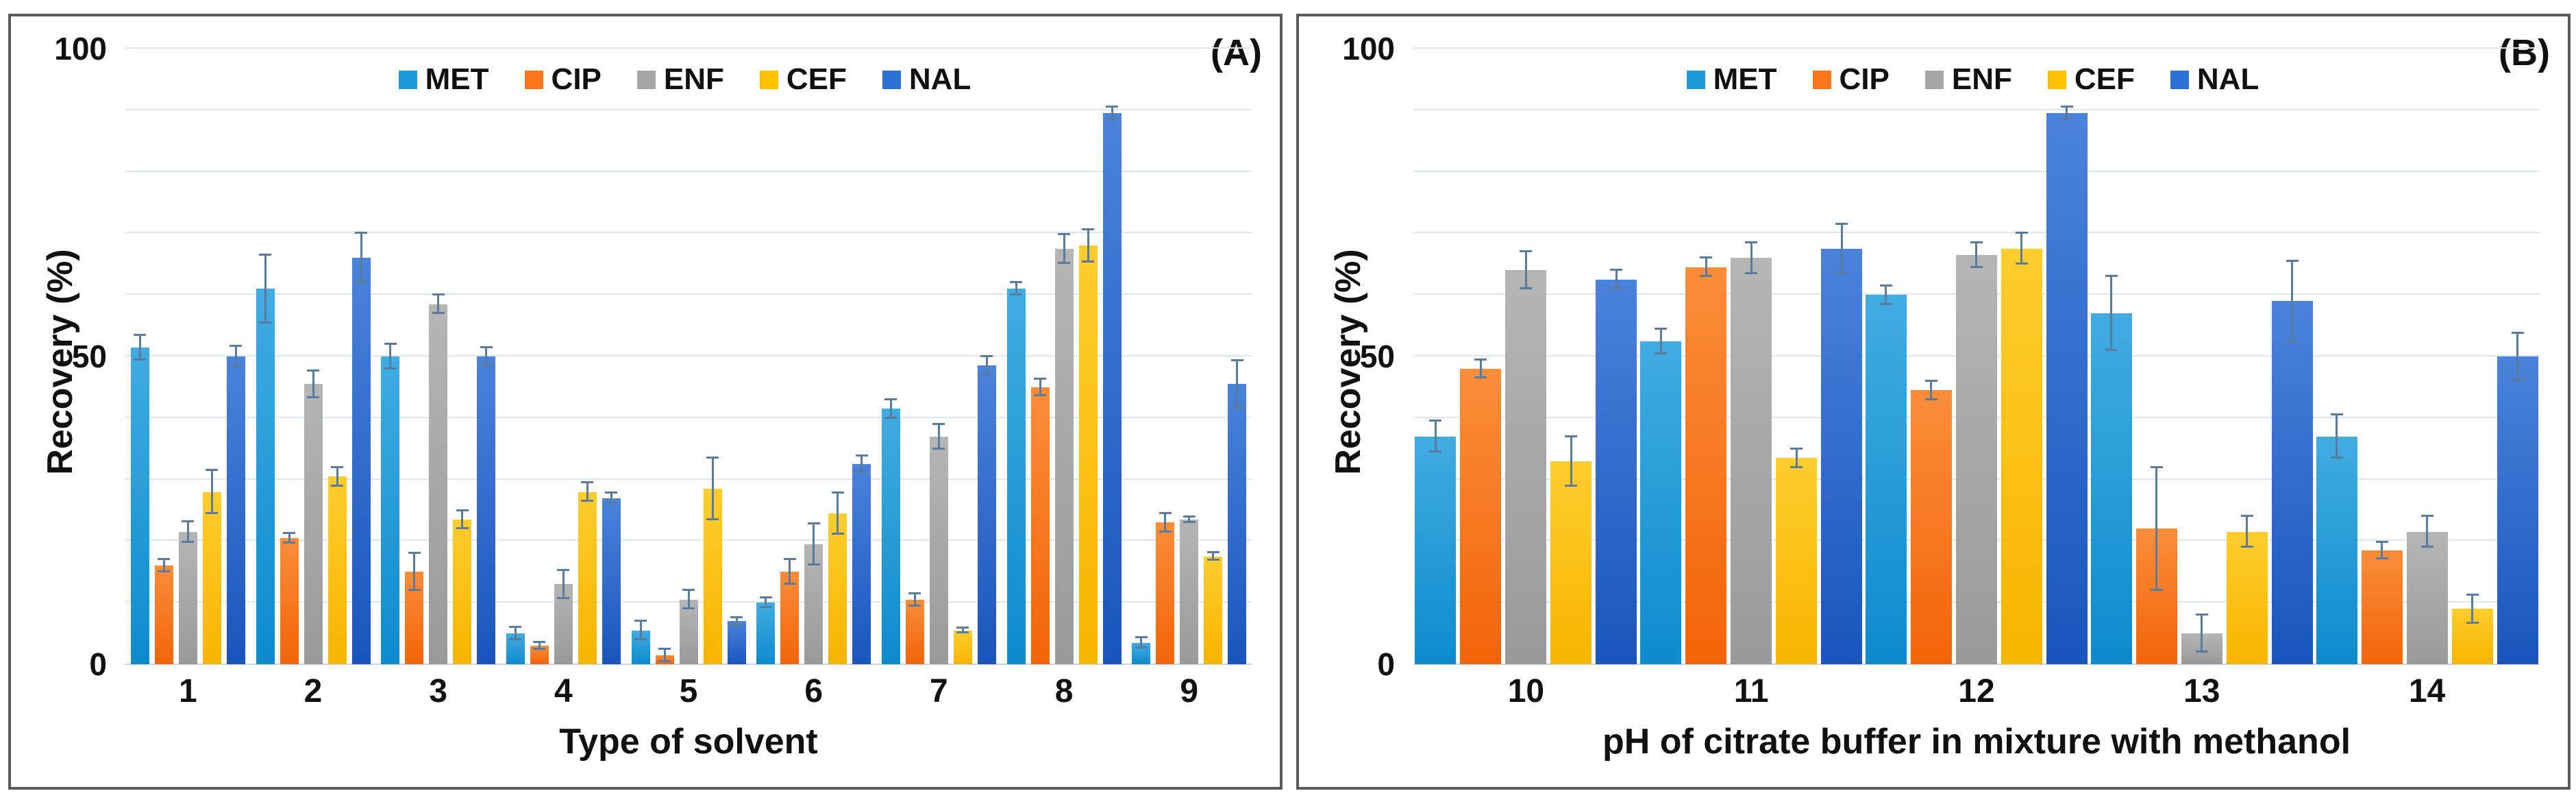 The height and width of the screenshot is (802, 2576). I want to click on legend-label: NAL, so click(2227, 79).